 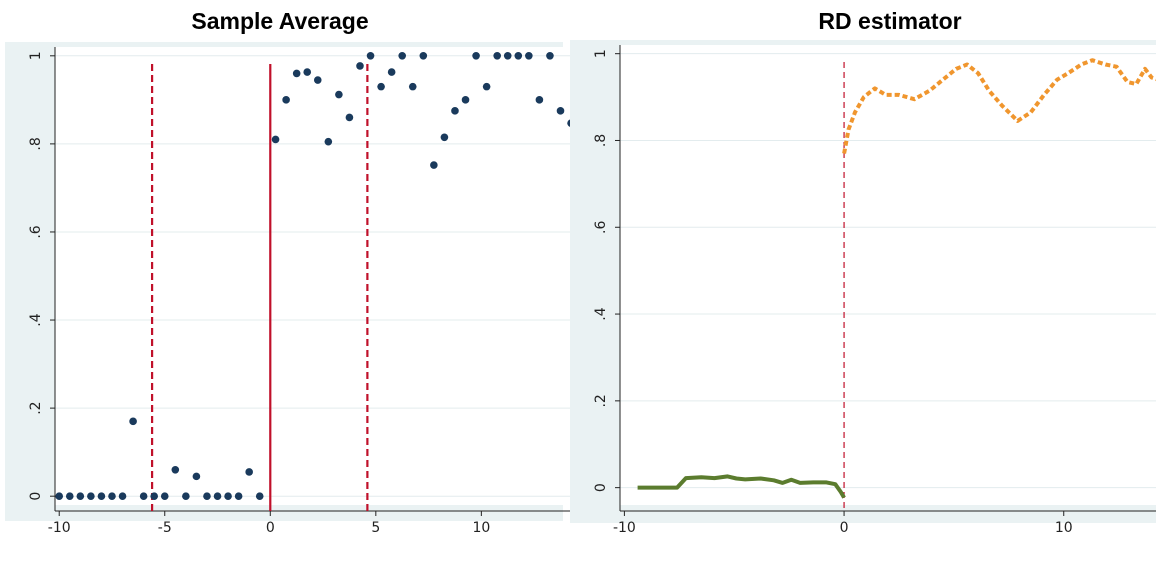 What do you see at coordinates (999, 106) in the screenshot?
I see `right-fit-line` at bounding box center [999, 106].